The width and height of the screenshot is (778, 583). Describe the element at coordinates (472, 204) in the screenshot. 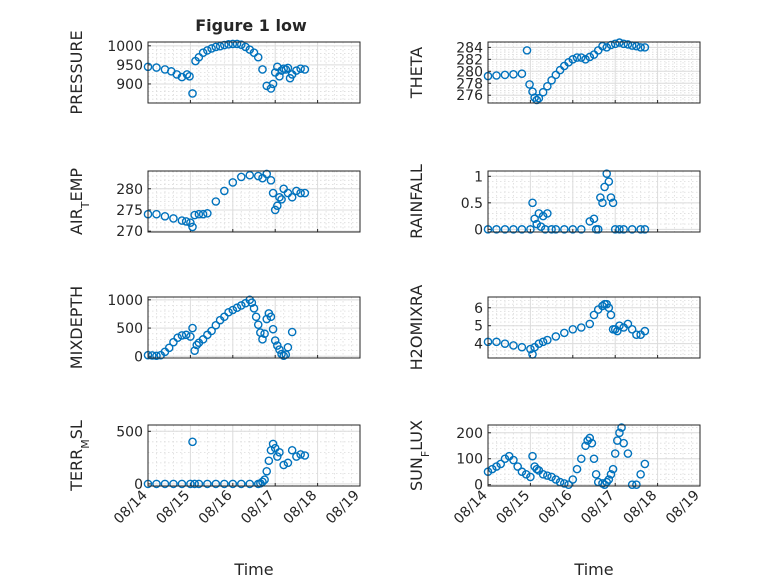

I see `y-tick-label: 0.5` at that location.